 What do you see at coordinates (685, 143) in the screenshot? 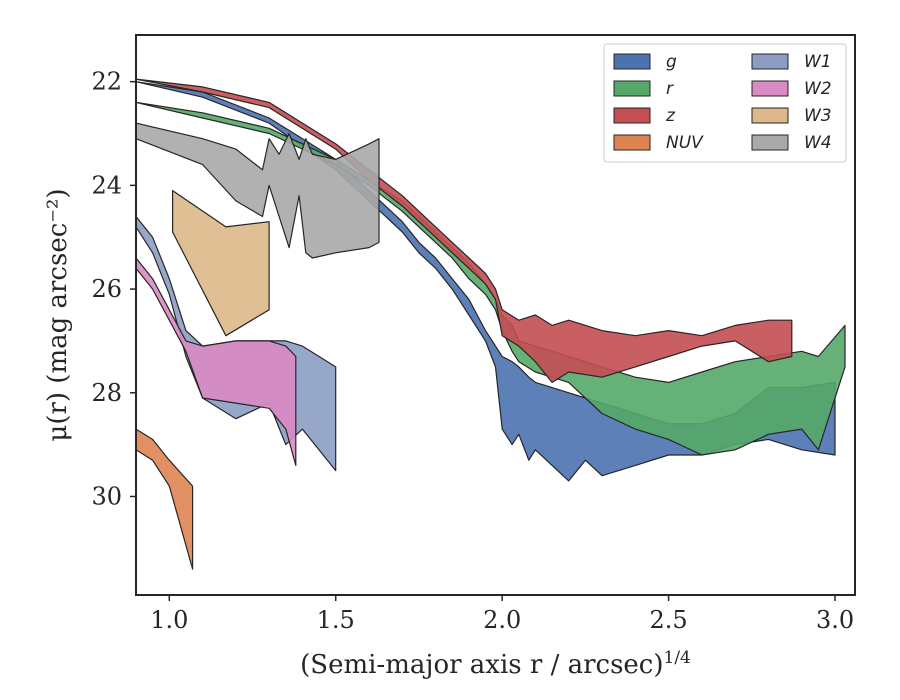
I see `legend-label-nuv: NUV` at bounding box center [685, 143].